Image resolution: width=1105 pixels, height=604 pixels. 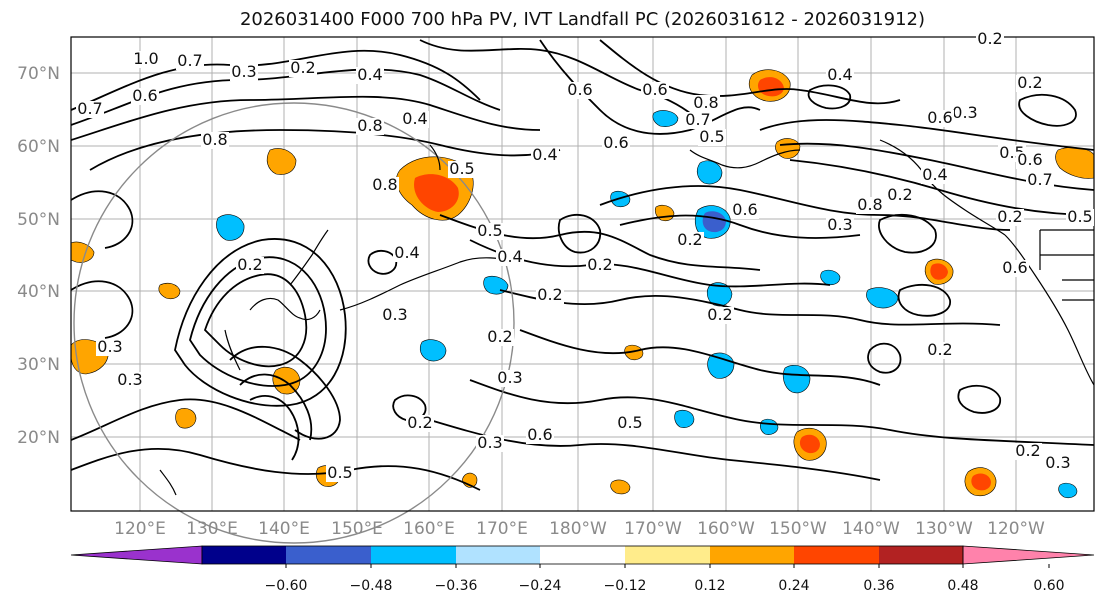 I want to click on lon-label: 120°E, so click(x=140, y=529).